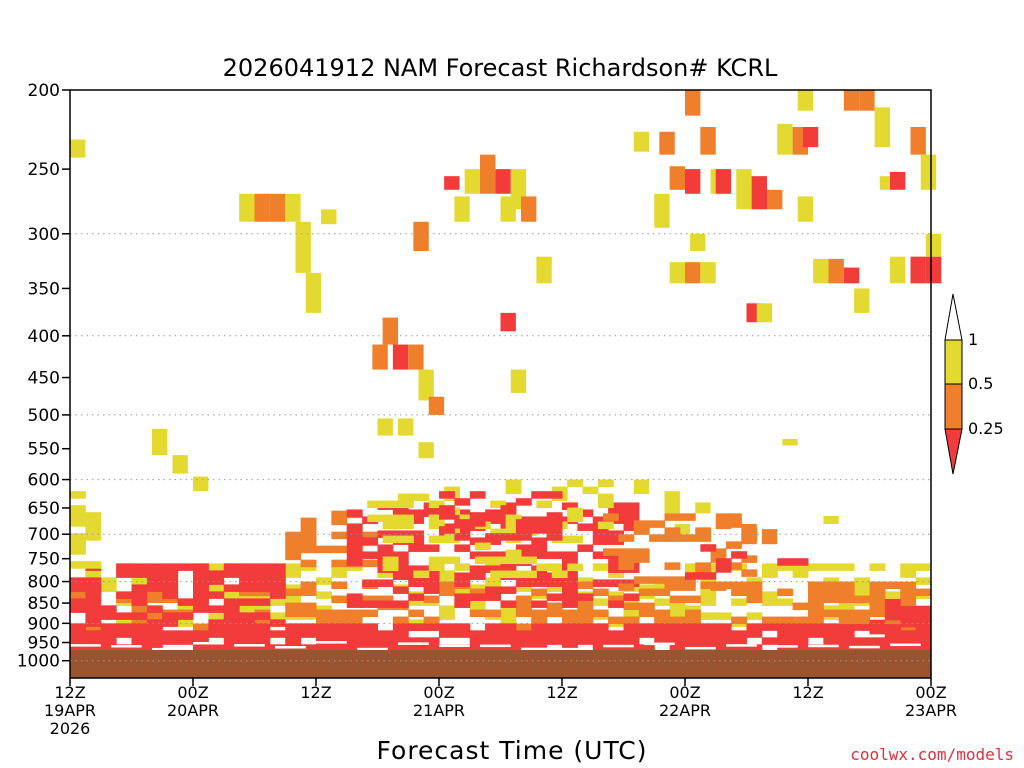 The height and width of the screenshot is (768, 1024). I want to click on x-tick-label: 22APR, so click(685, 710).